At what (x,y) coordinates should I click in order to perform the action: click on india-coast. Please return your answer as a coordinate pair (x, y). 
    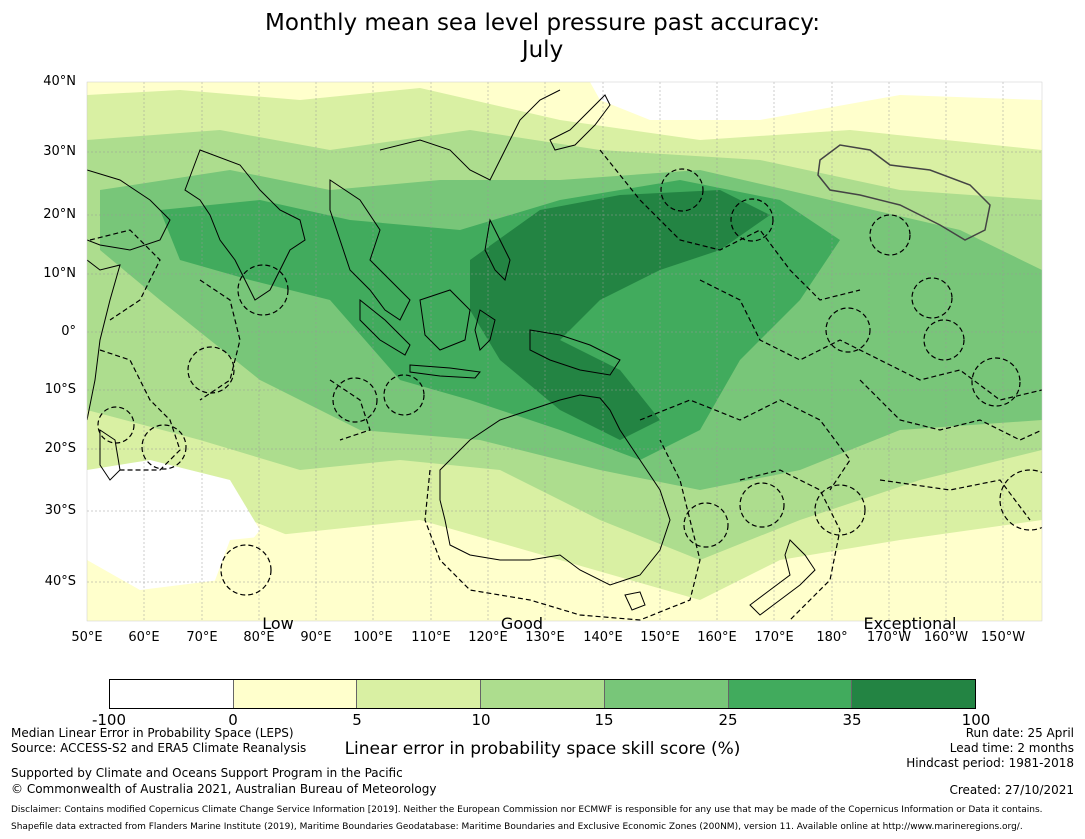
    Looking at the image, I should click on (245, 225).